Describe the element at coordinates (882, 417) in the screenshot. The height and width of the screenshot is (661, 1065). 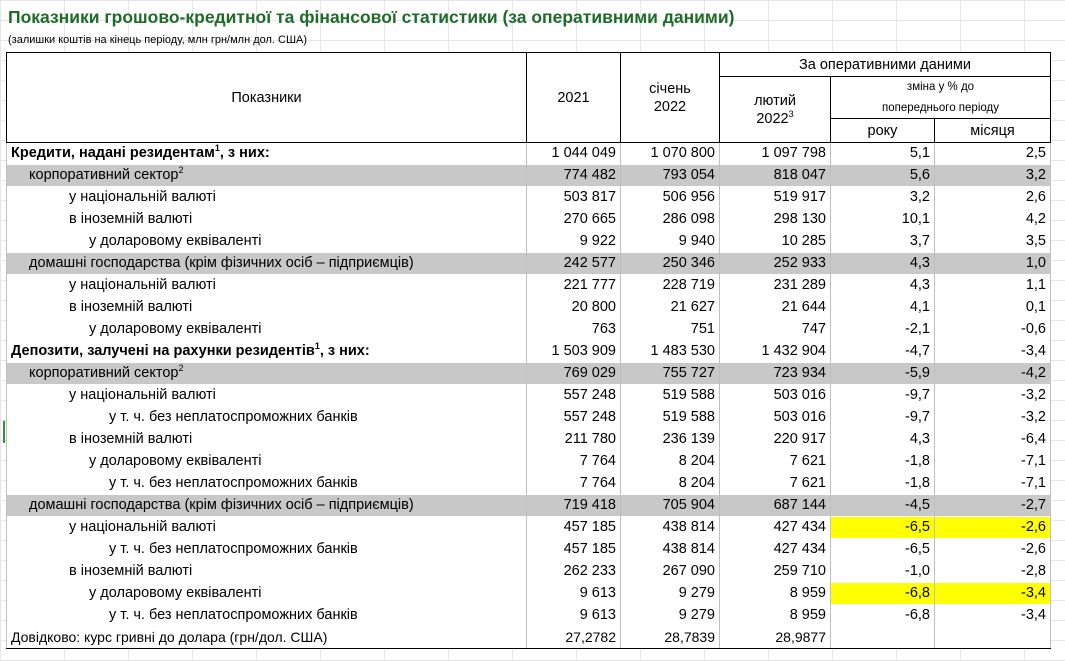
I see `change-year: -9,7` at that location.